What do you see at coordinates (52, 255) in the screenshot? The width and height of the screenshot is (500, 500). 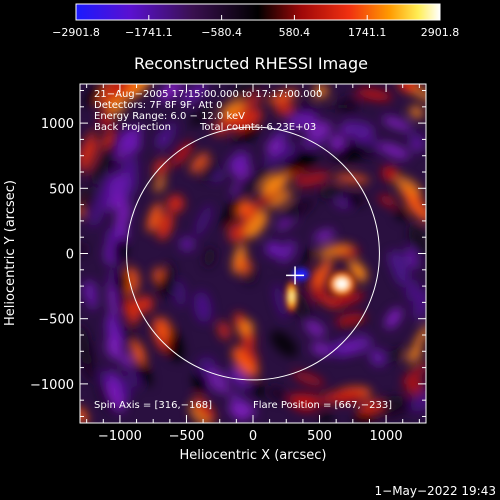 I see `y-axis-tick-labels: 1000 500 0 −500 −1000` at bounding box center [52, 255].